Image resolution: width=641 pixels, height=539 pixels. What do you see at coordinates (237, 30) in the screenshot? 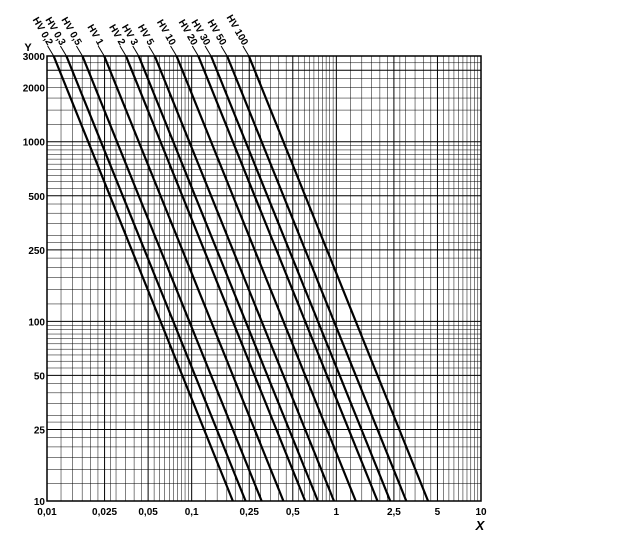
I see `series-label: HV 100` at bounding box center [237, 30].